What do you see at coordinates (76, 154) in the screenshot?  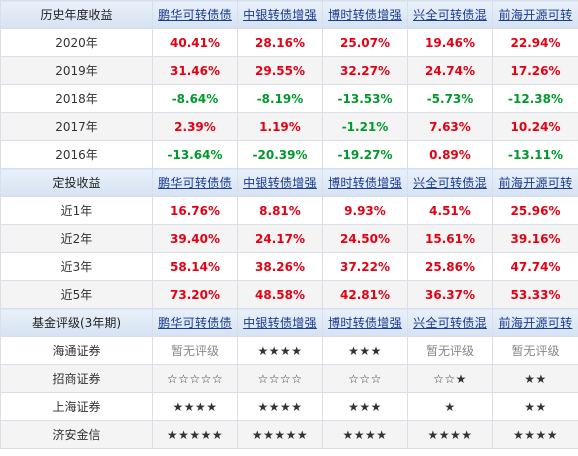 I see `row-label: 2016年` at bounding box center [76, 154].